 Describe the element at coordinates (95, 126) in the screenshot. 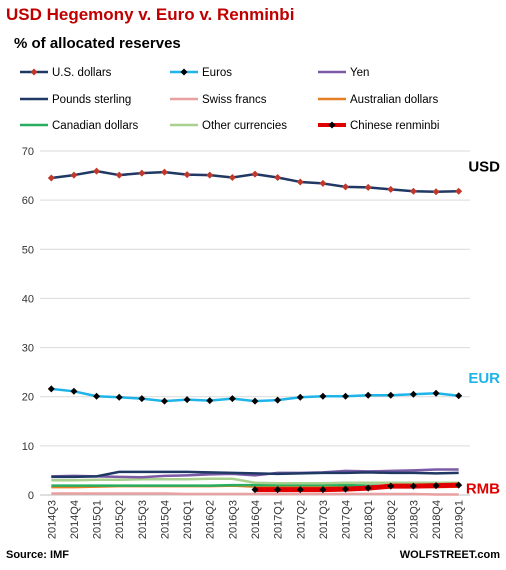

I see `legend-label: Canadian dollars` at that location.